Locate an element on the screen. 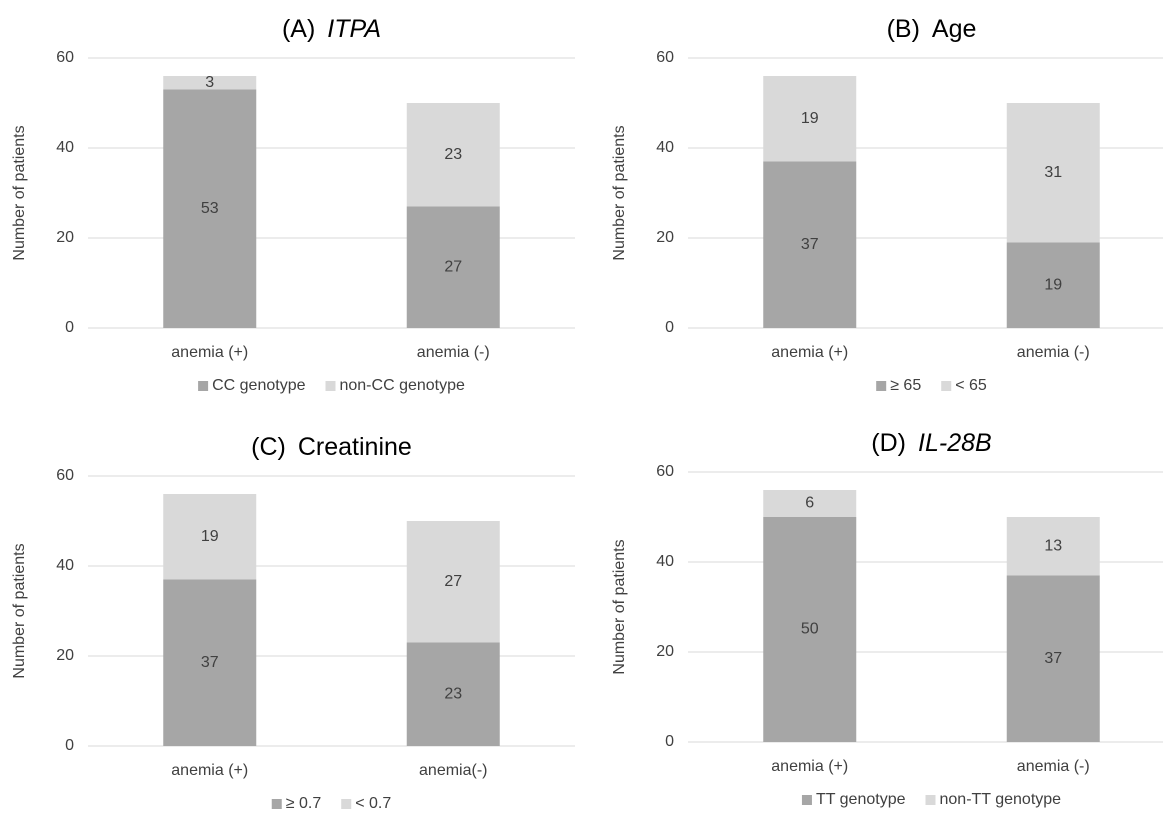 Image resolution: width=1163 pixels, height=816 pixels. data-label: 53 is located at coordinates (210, 208).